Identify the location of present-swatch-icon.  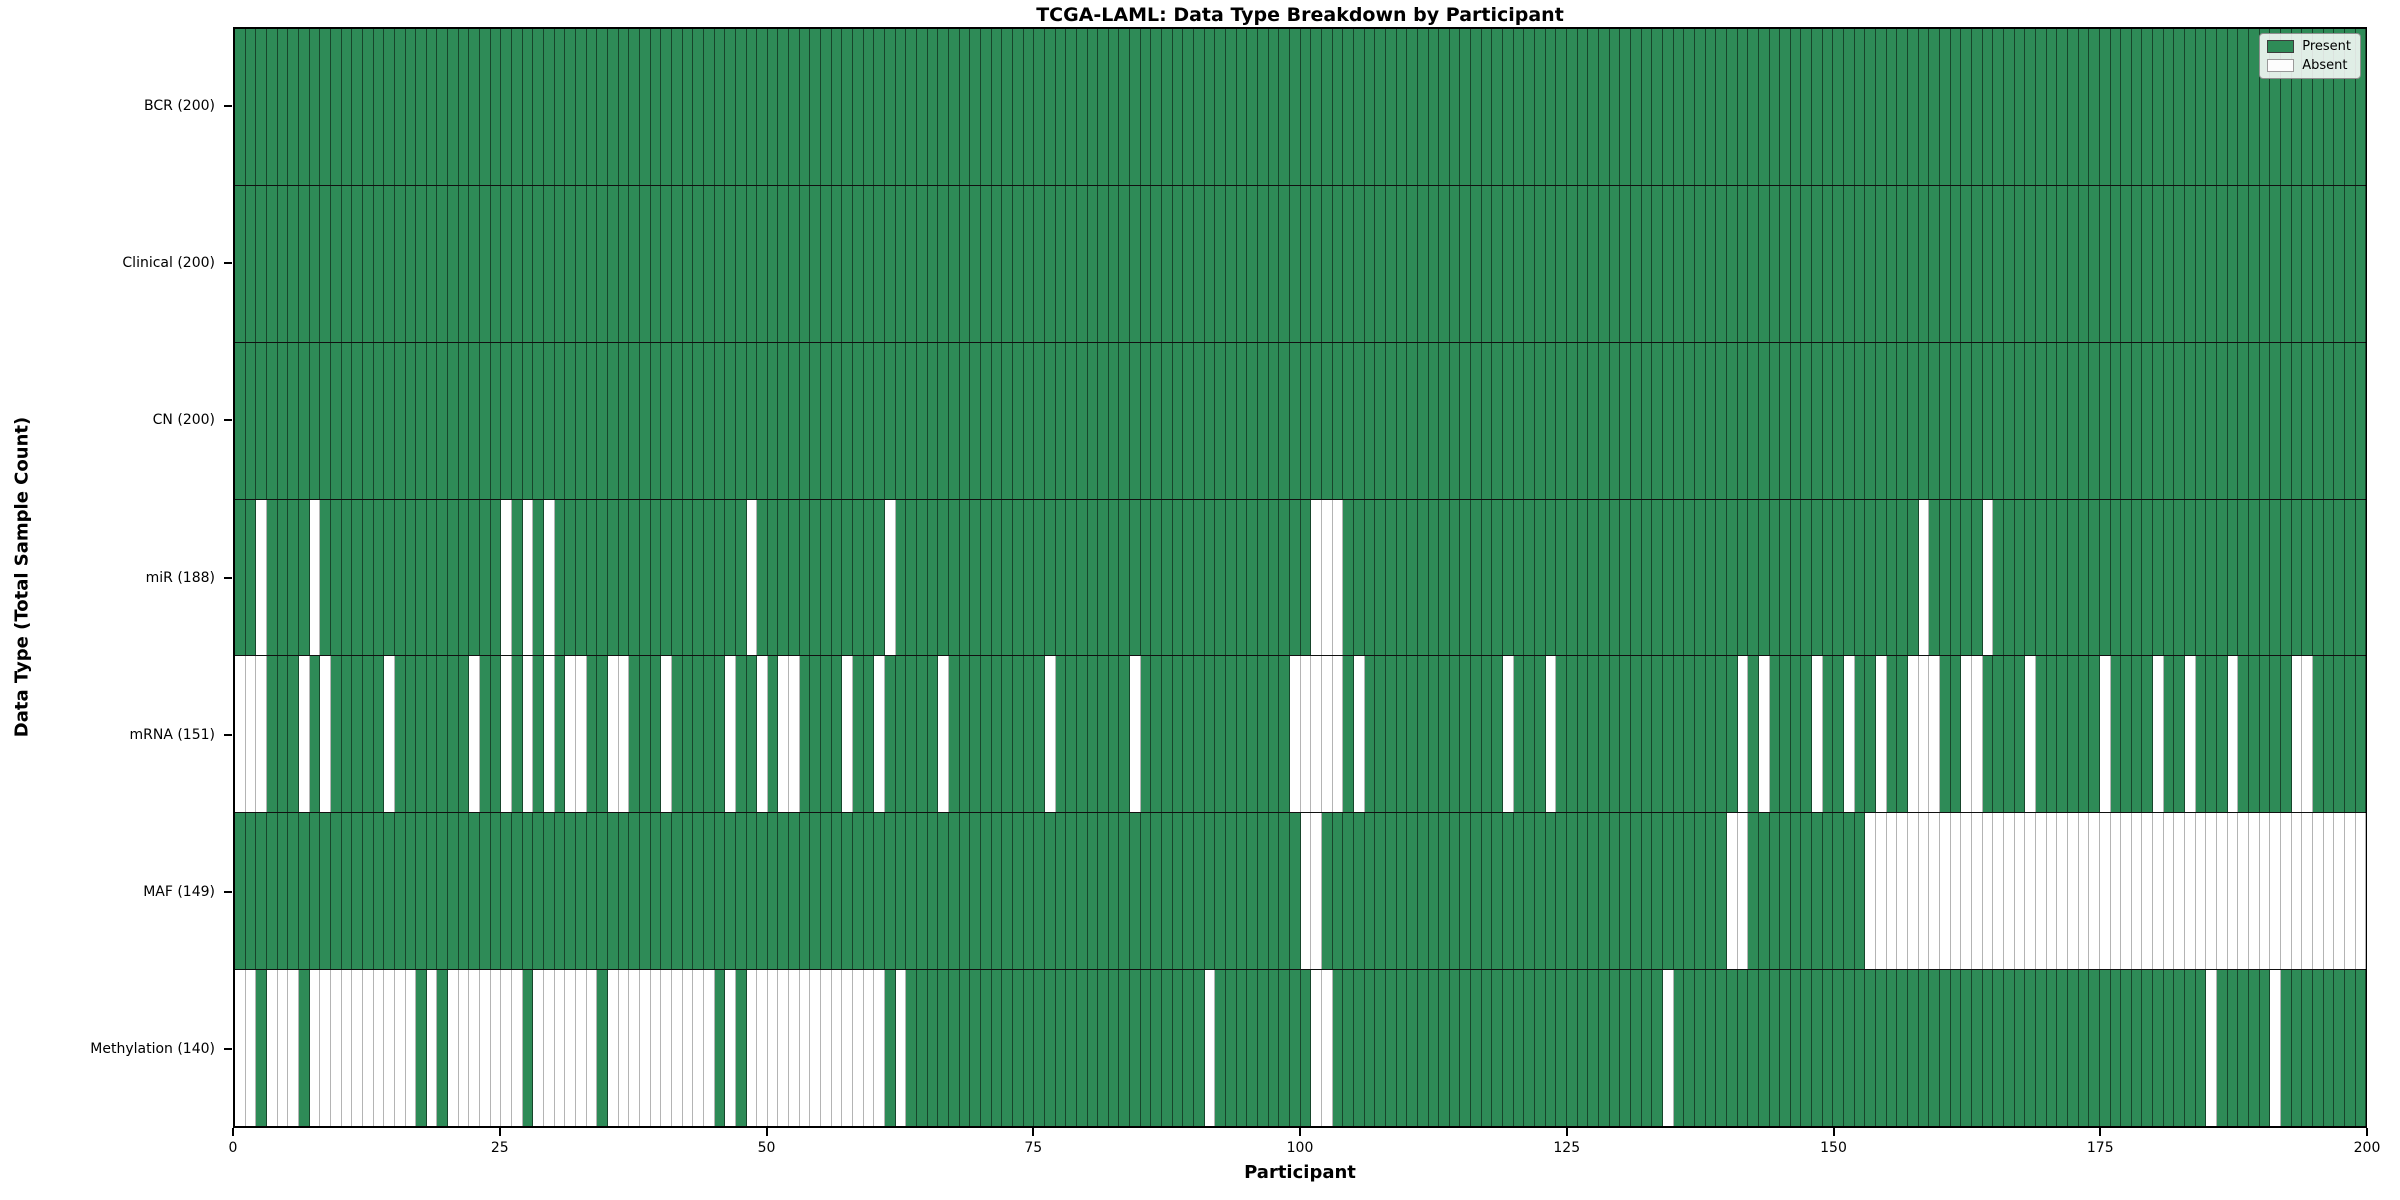
(2281, 46).